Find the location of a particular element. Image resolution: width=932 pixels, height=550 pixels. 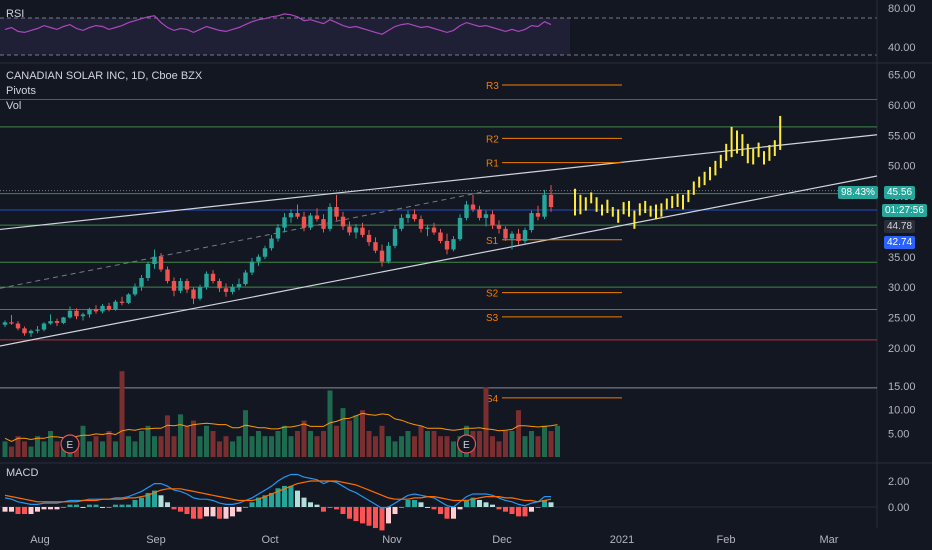

rsi-line is located at coordinates (278, 24).